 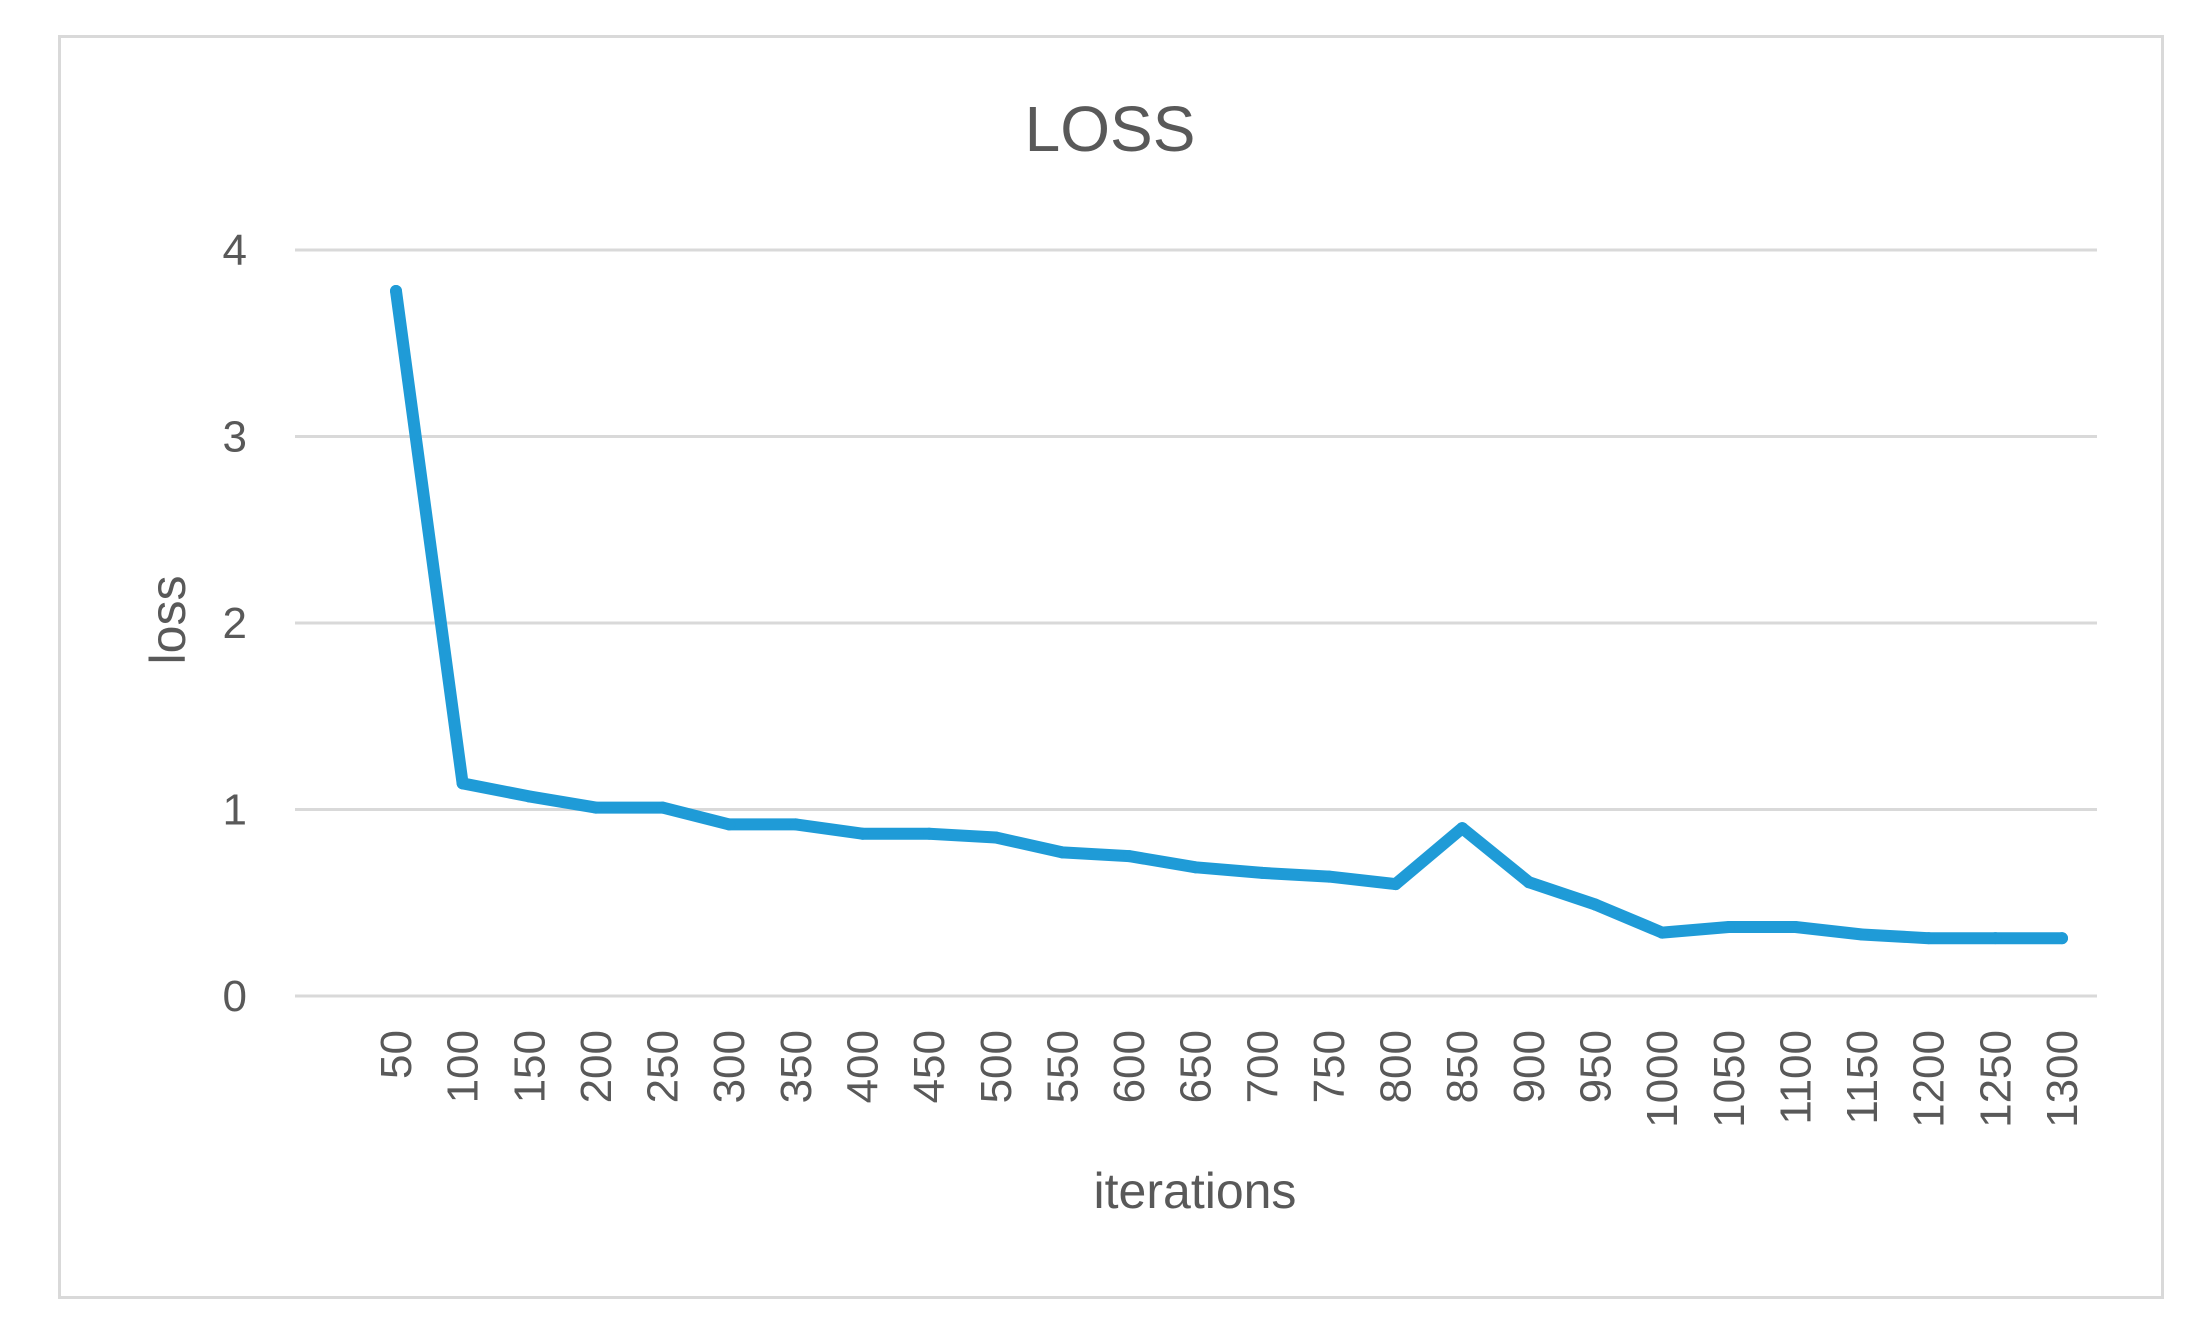 What do you see at coordinates (663, 1066) in the screenshot?
I see `x-tick-label: 250` at bounding box center [663, 1066].